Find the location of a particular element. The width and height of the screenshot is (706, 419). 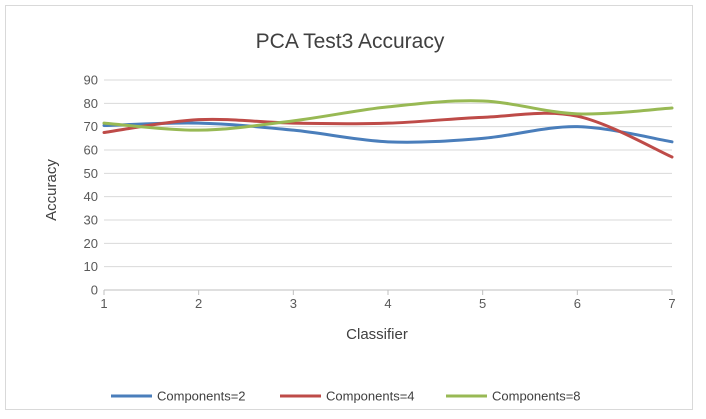

x-axis-title: Classifier is located at coordinates (377, 334).